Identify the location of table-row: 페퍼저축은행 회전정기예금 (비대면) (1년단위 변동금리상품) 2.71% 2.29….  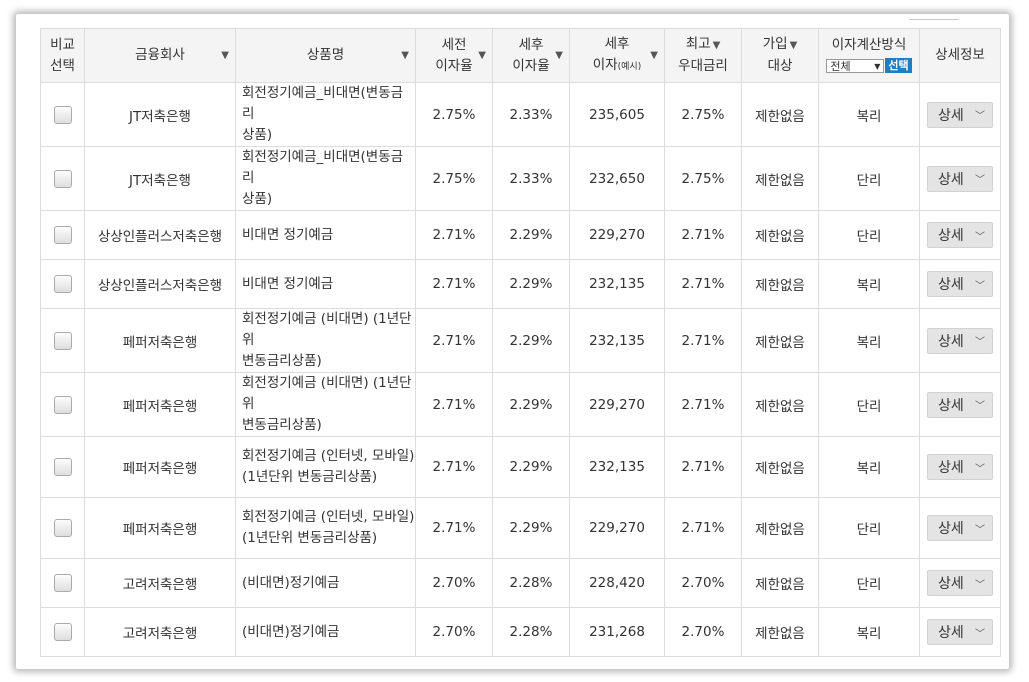
(520, 340).